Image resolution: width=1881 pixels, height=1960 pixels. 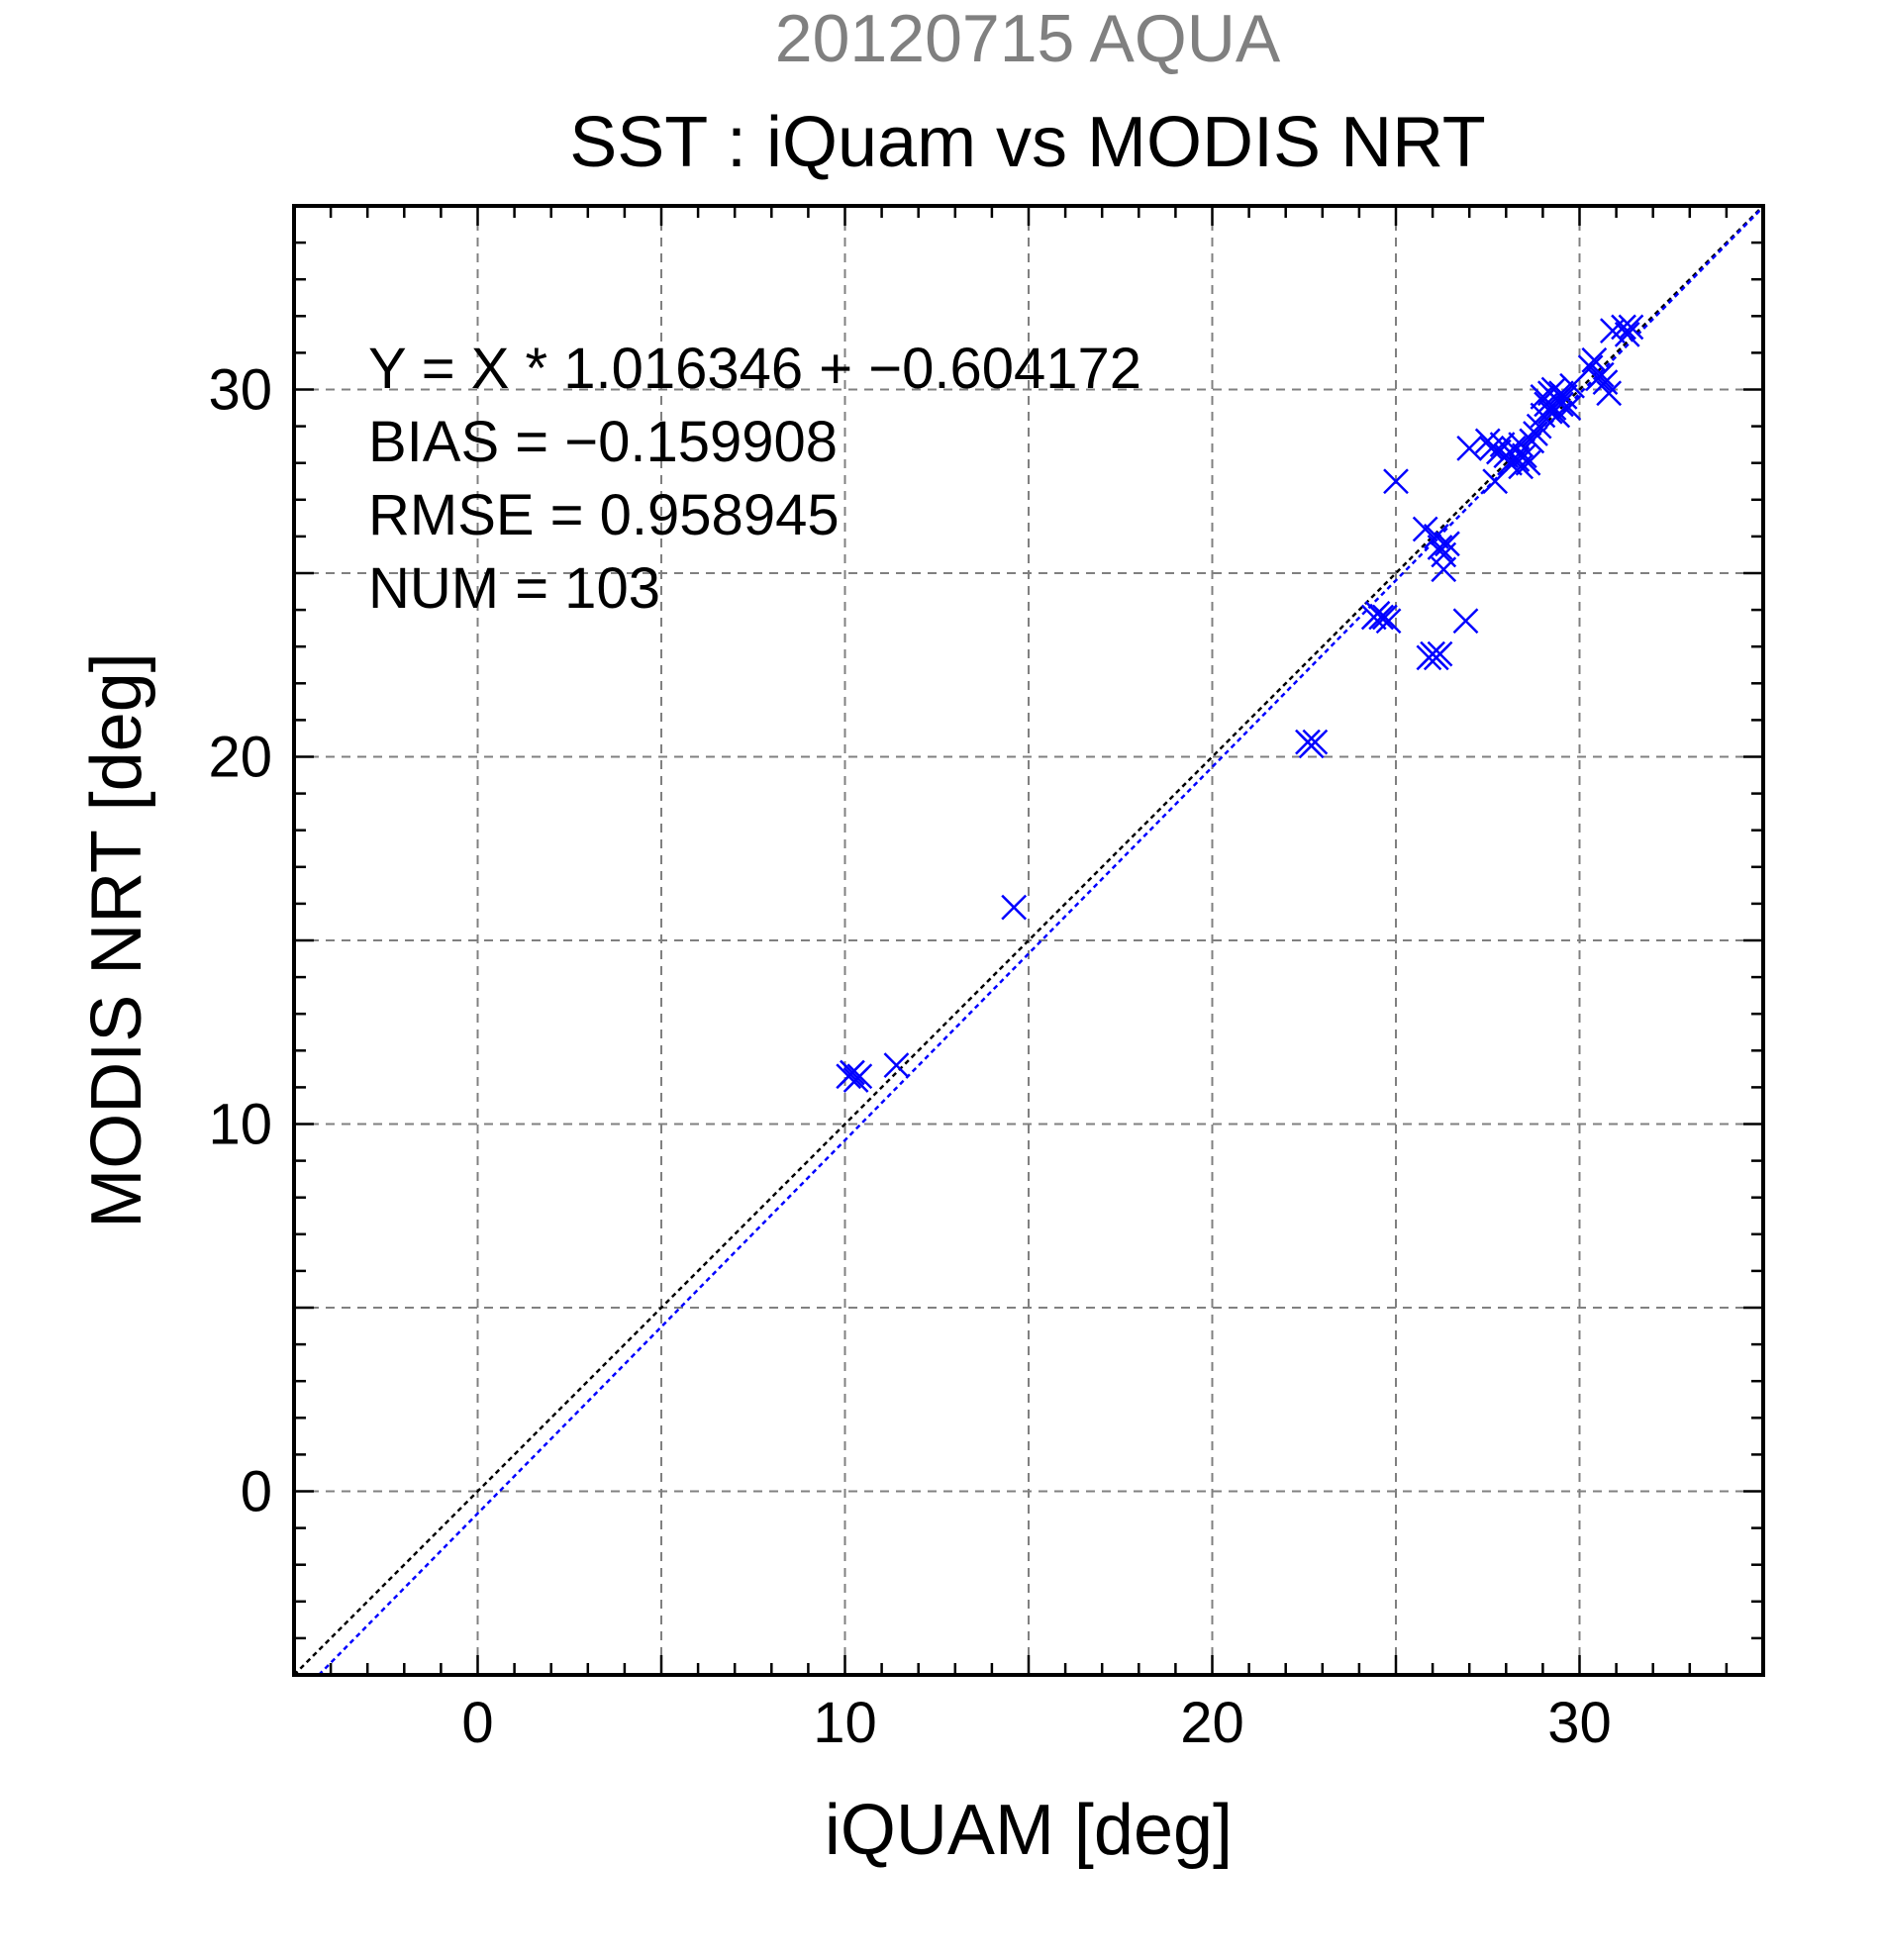 I want to click on x-tick-label: 20, so click(x=1212, y=1723).